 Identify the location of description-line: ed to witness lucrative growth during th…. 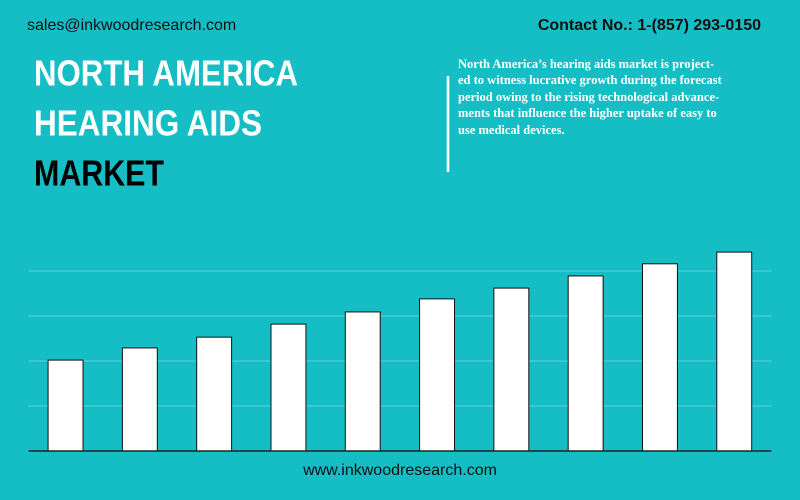
(590, 80).